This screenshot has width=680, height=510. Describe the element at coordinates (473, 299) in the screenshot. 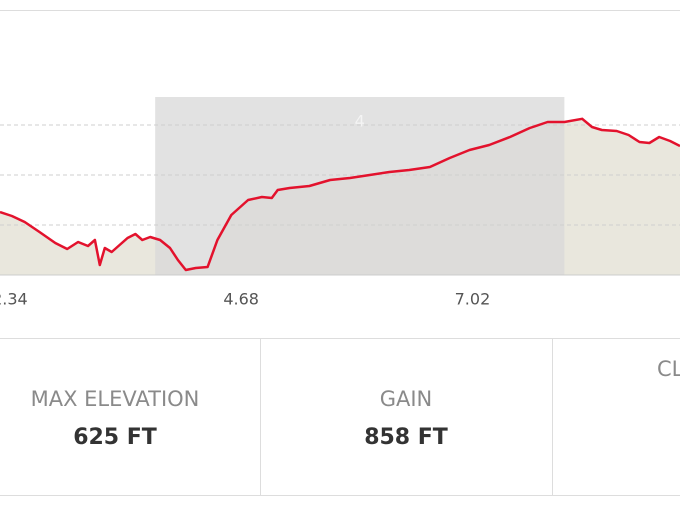

I see `x-tick-label: 7.02` at that location.